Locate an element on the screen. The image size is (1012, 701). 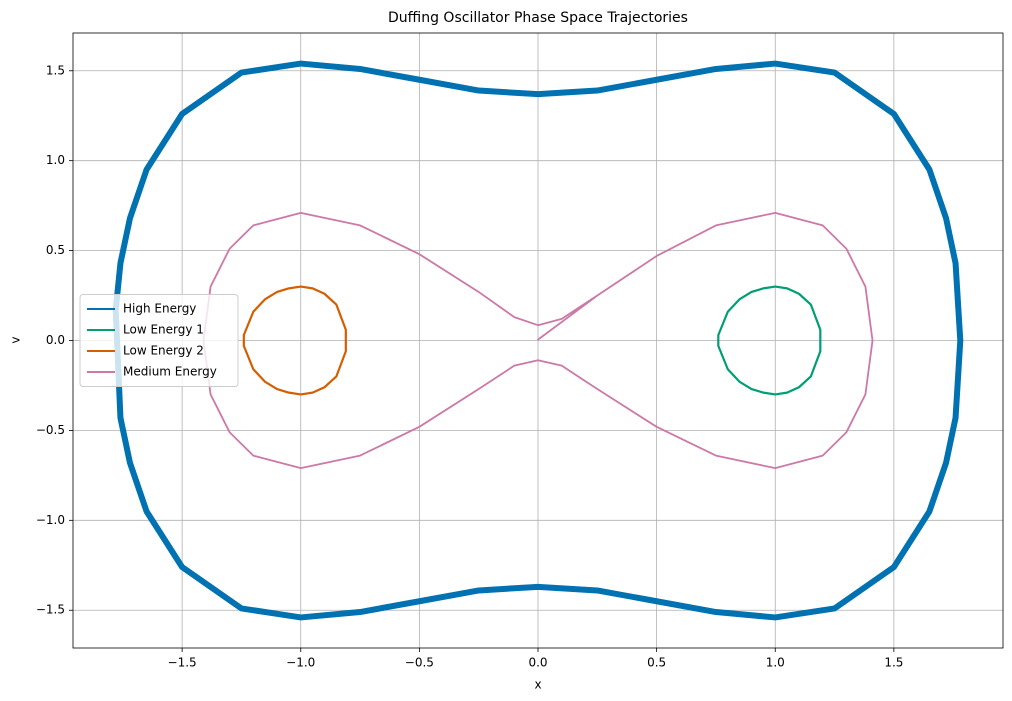
legend-label: High Energy is located at coordinates (159, 309).